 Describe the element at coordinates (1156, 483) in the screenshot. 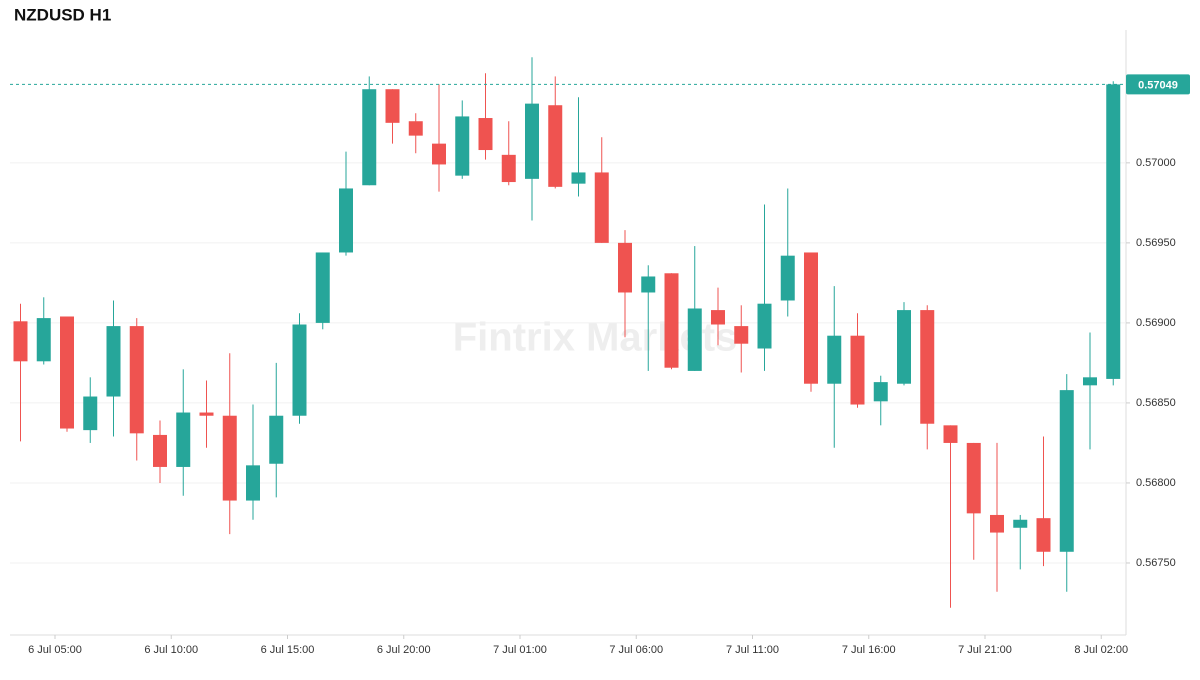

I see `y-tick-label: 0.56800` at that location.